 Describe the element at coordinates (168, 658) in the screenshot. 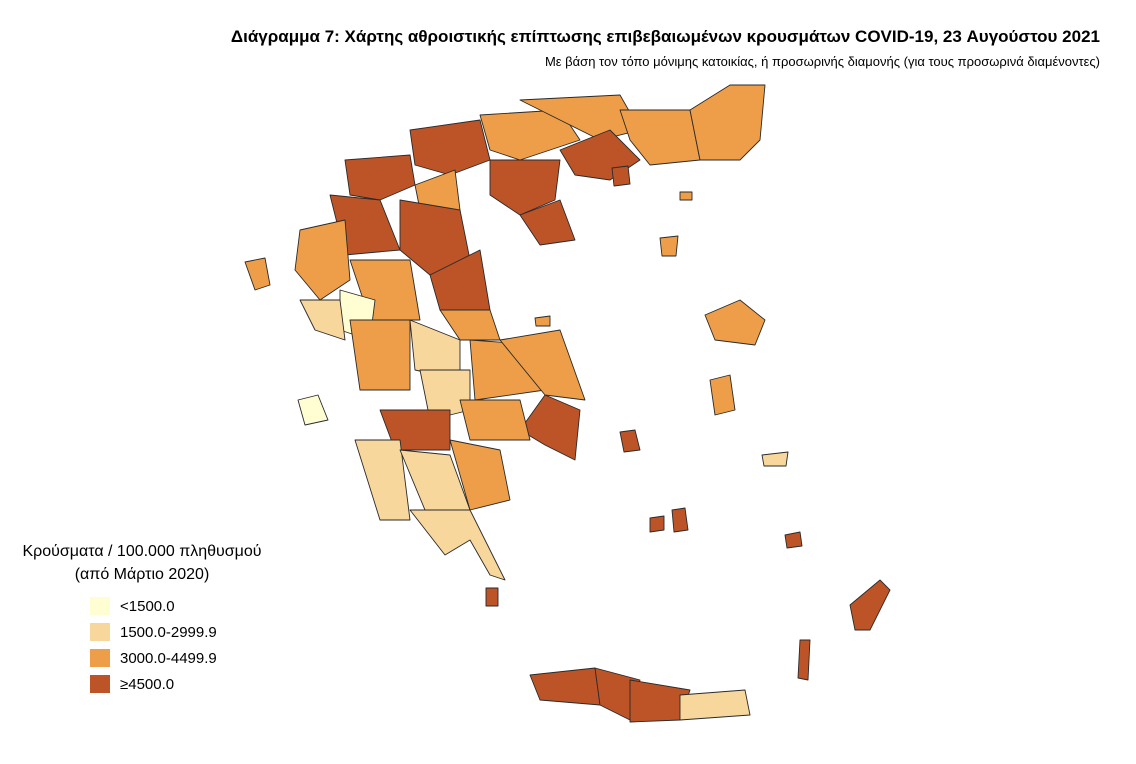

I see `legend-label: 3000.0-4499.9` at that location.